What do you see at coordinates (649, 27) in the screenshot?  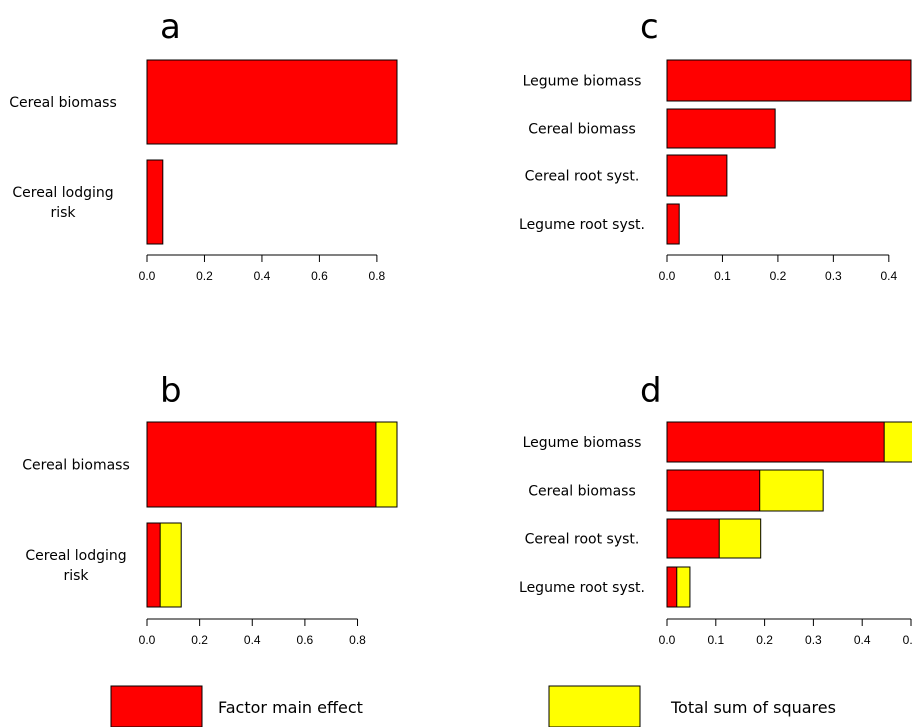 I see `panel-letter-c: c` at bounding box center [649, 27].